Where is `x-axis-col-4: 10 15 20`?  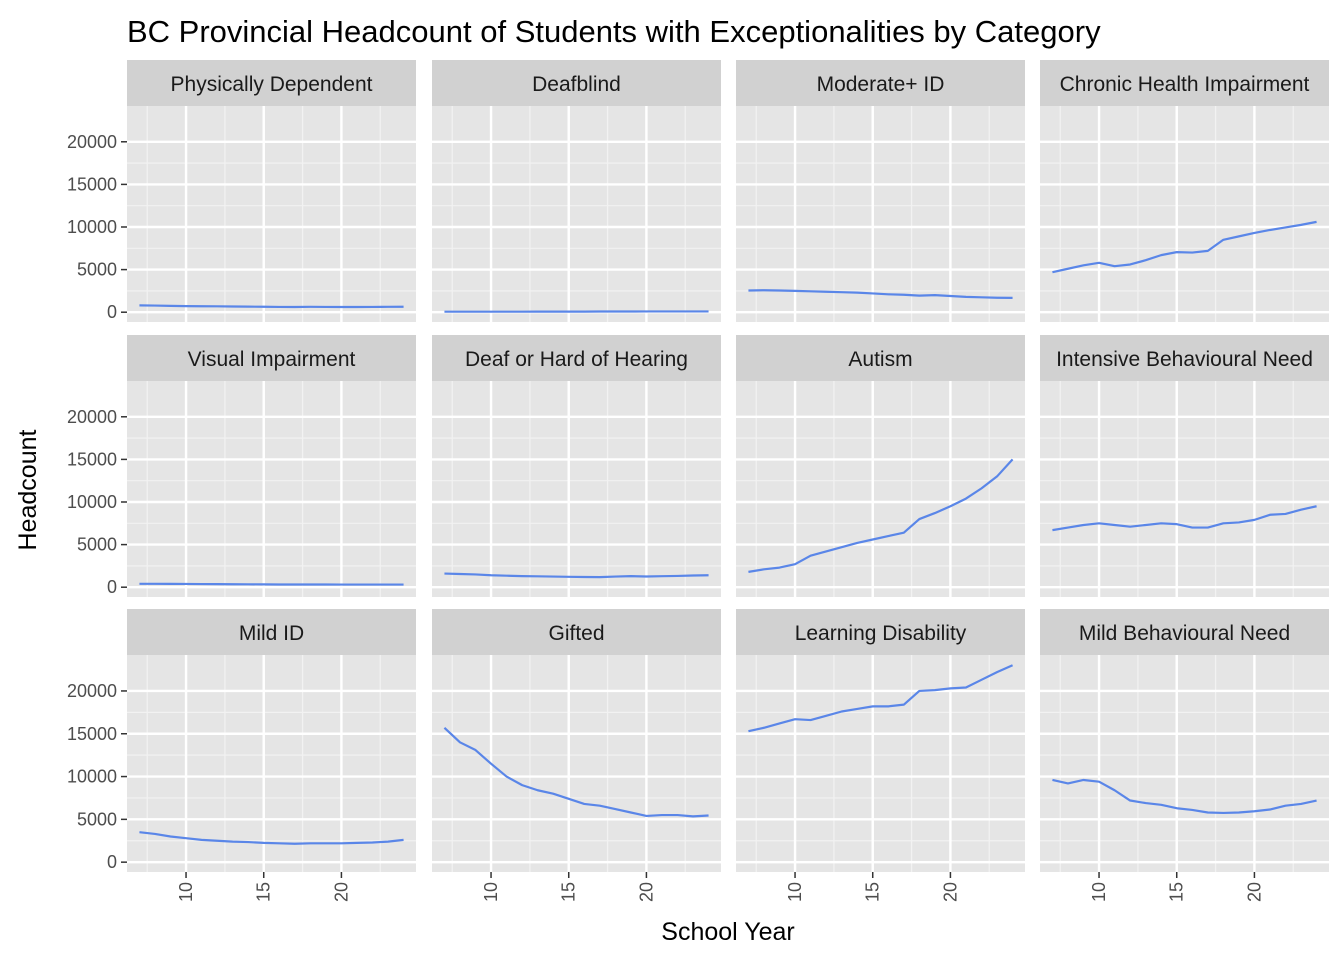 x-axis-col-4: 10 15 20 is located at coordinates (1176, 887).